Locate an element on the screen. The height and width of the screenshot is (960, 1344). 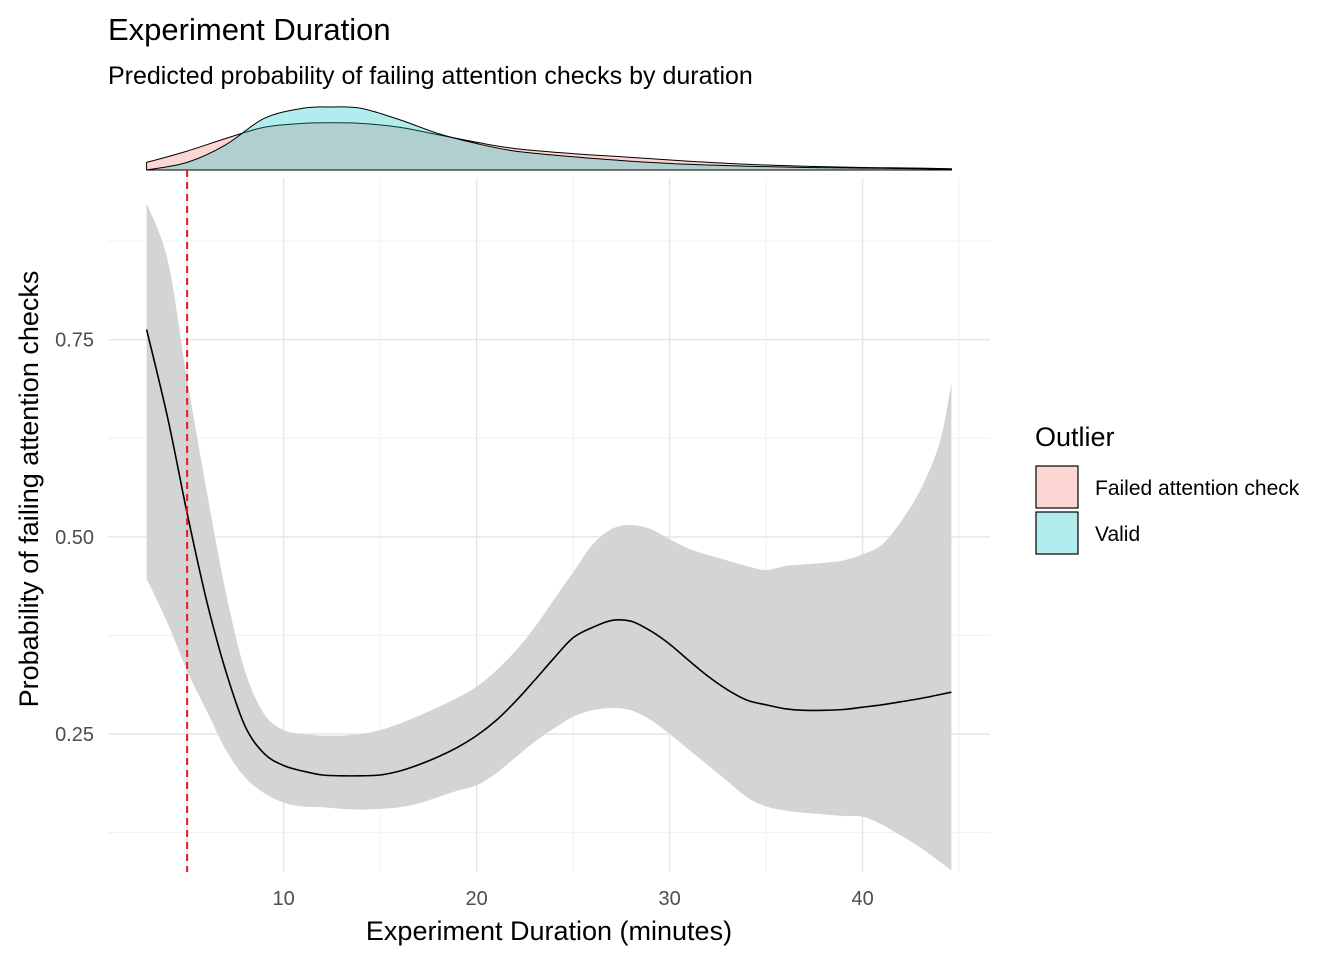
y-tick-label: 0.25 is located at coordinates (74, 735).